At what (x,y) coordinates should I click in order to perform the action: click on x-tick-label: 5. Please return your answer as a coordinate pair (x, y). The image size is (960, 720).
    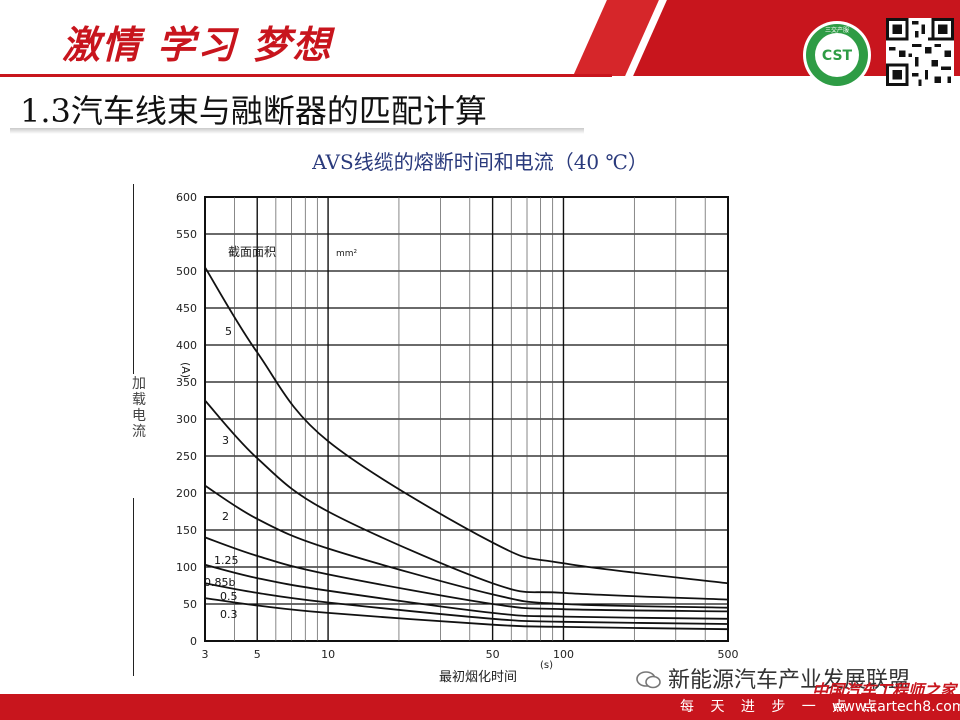
    Looking at the image, I should click on (257, 654).